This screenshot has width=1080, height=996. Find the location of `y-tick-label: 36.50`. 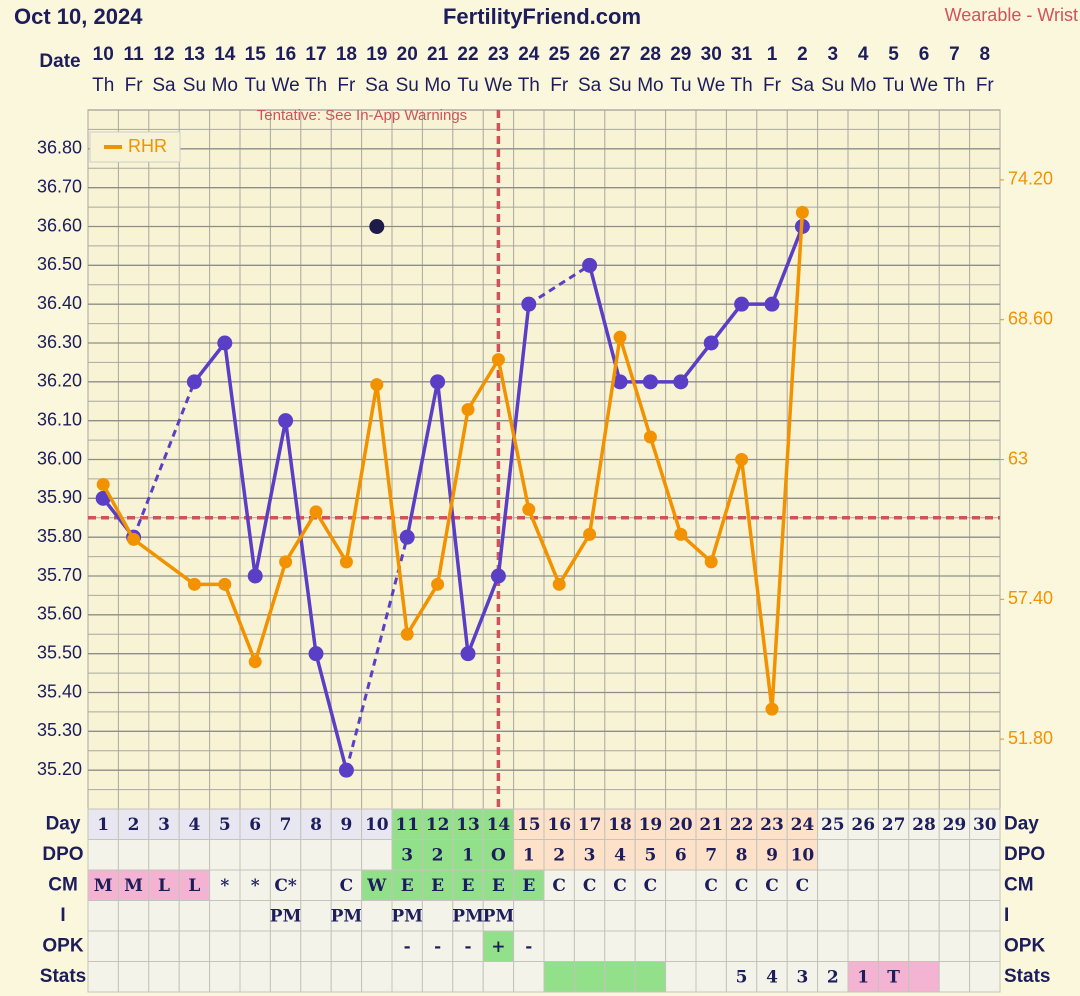

y-tick-label: 36.50 is located at coordinates (59, 264).